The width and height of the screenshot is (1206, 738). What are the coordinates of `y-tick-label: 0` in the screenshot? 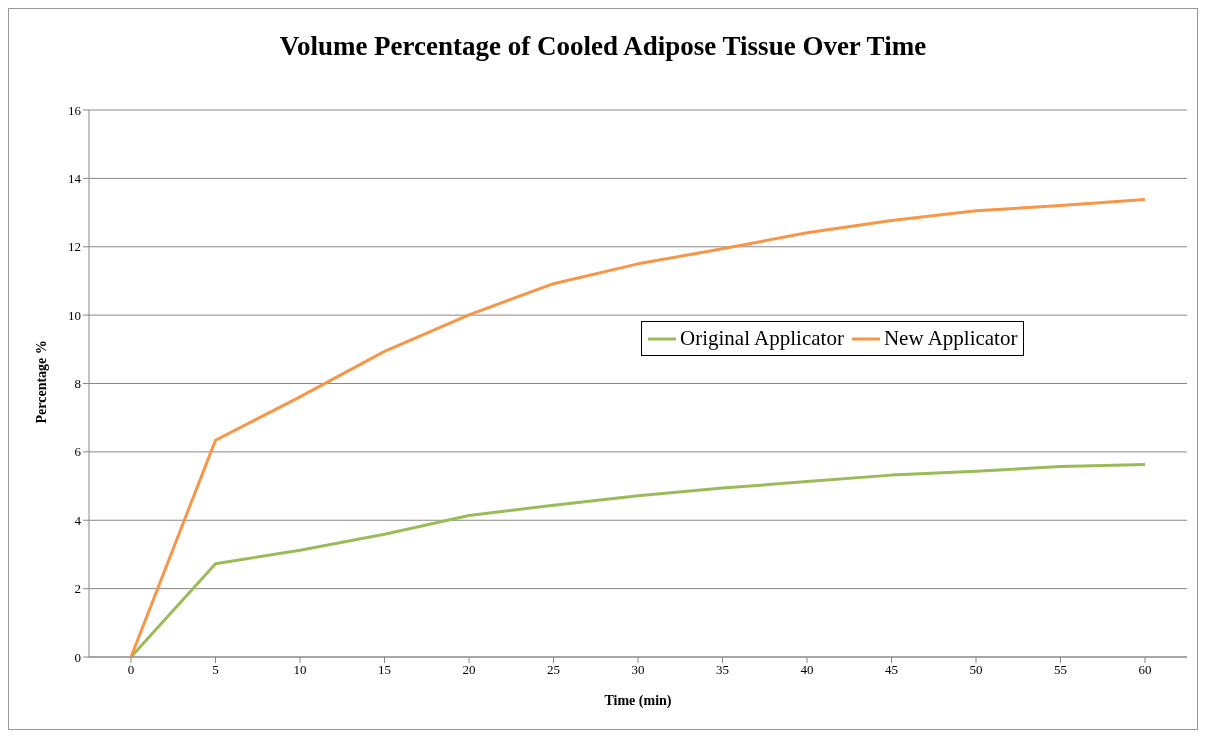 It's located at (77, 657).